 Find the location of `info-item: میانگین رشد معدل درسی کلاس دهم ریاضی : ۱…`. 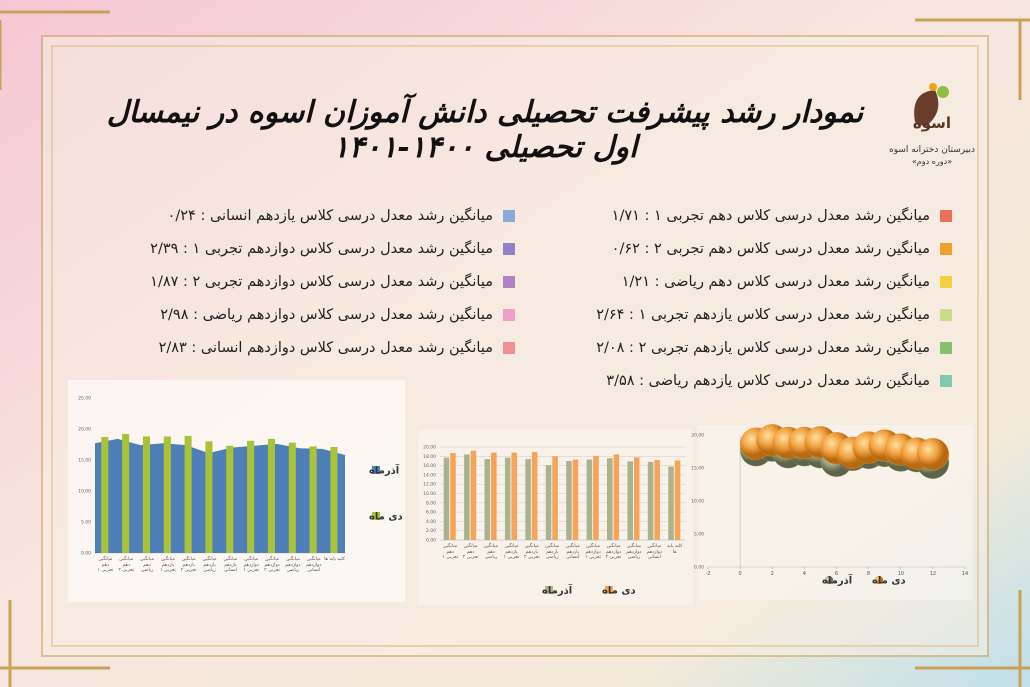

info-item: میانگین رشد معدل درسی کلاس دهم ریاضی : ۱… is located at coordinates (787, 282).